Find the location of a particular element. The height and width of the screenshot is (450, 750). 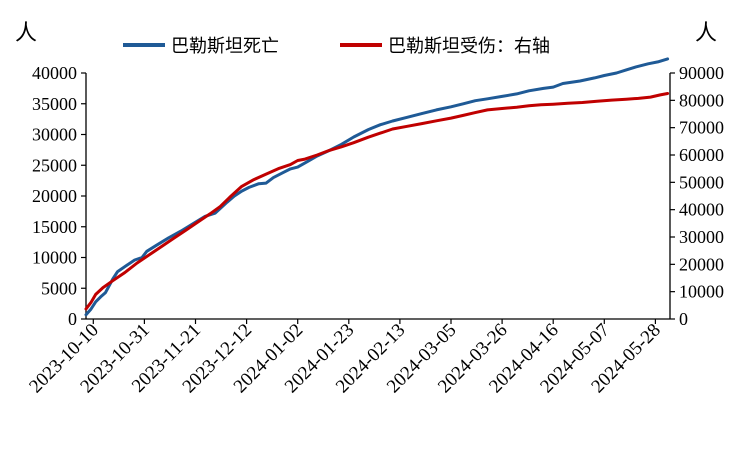

y-right-tick-label: 40000 is located at coordinates (701, 210).